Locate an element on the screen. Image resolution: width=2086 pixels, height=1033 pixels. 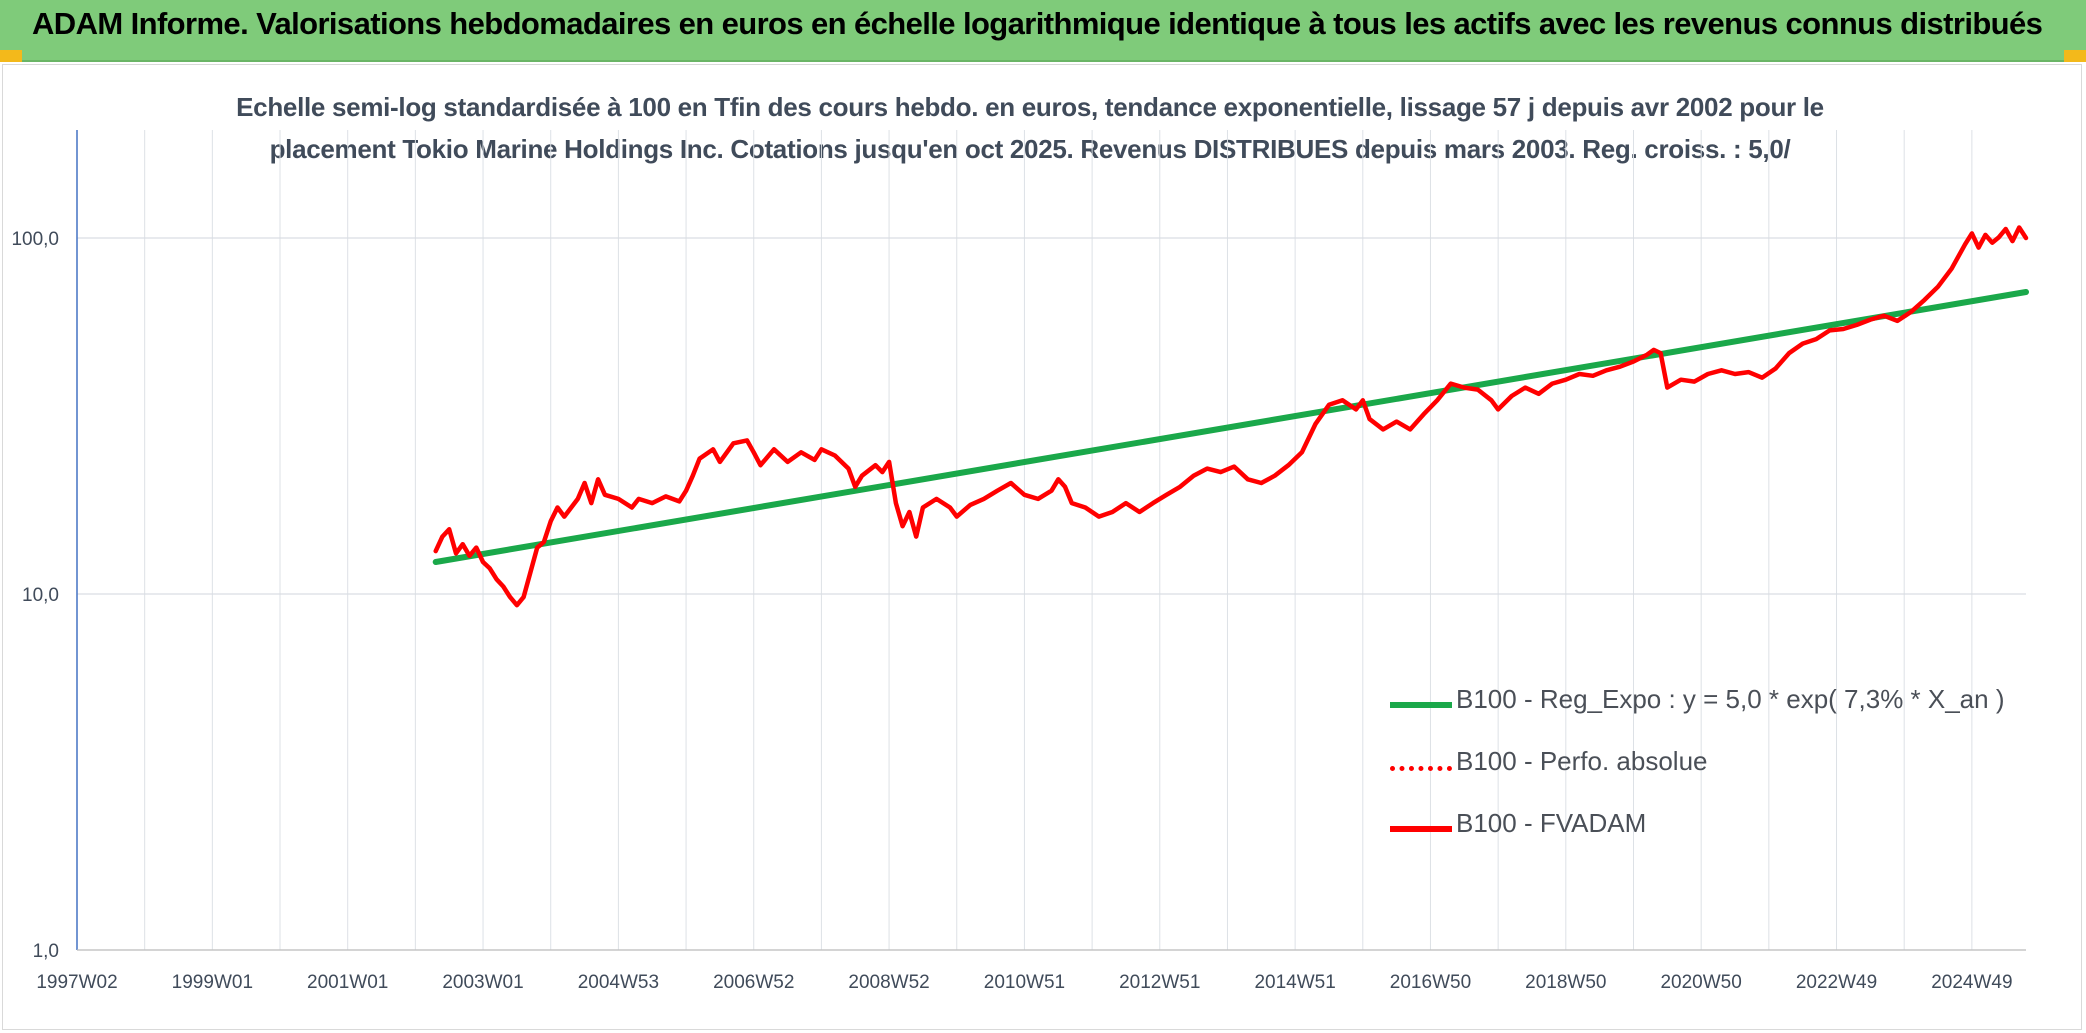
corner-marker-right is located at coordinates (2075, 56).